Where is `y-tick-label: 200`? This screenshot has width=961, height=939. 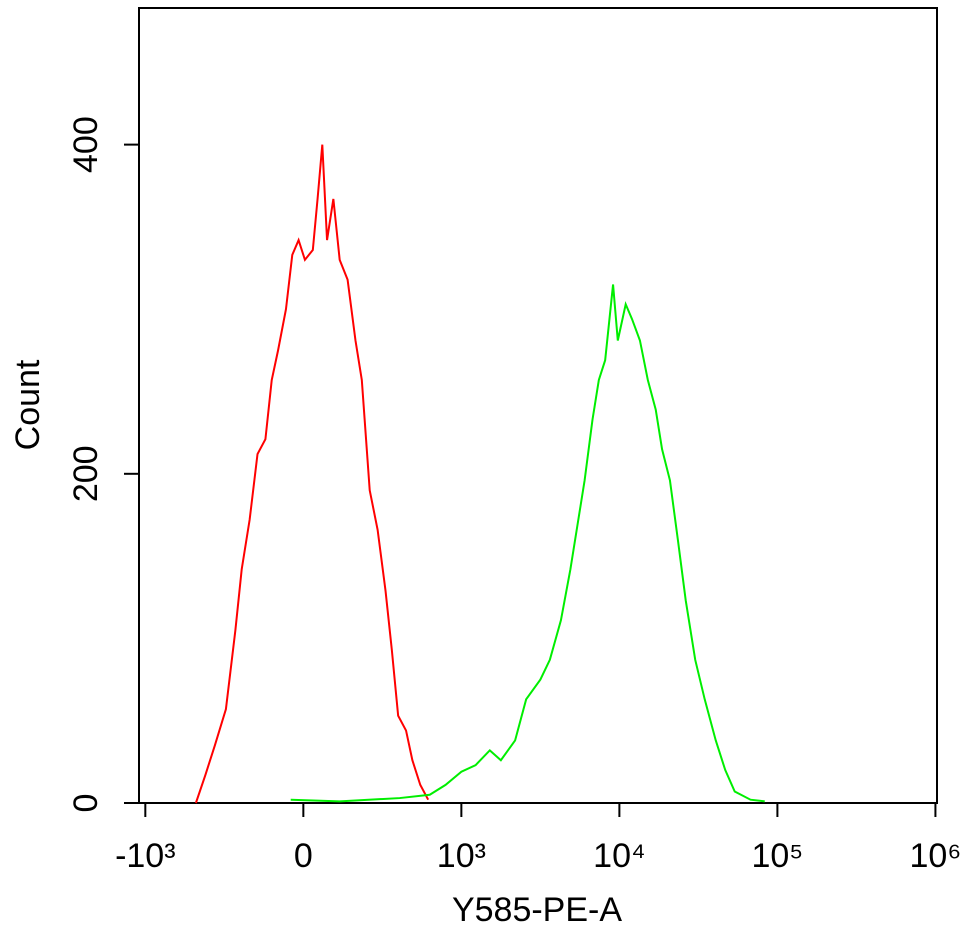 y-tick-label: 200 is located at coordinates (86, 473).